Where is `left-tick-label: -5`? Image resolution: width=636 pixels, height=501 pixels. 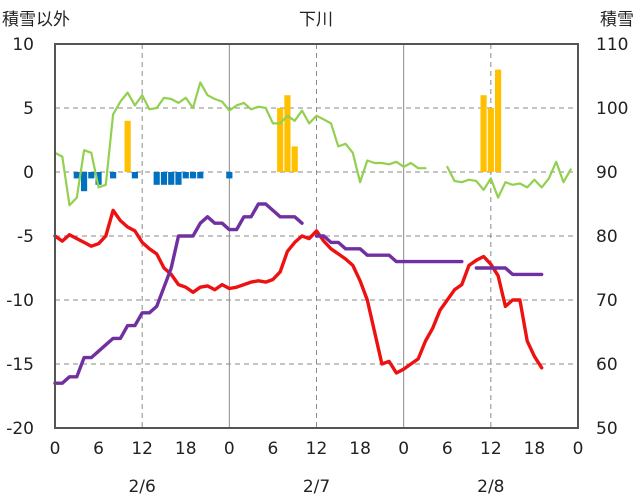 left-tick-label: -5 is located at coordinates (25, 237).